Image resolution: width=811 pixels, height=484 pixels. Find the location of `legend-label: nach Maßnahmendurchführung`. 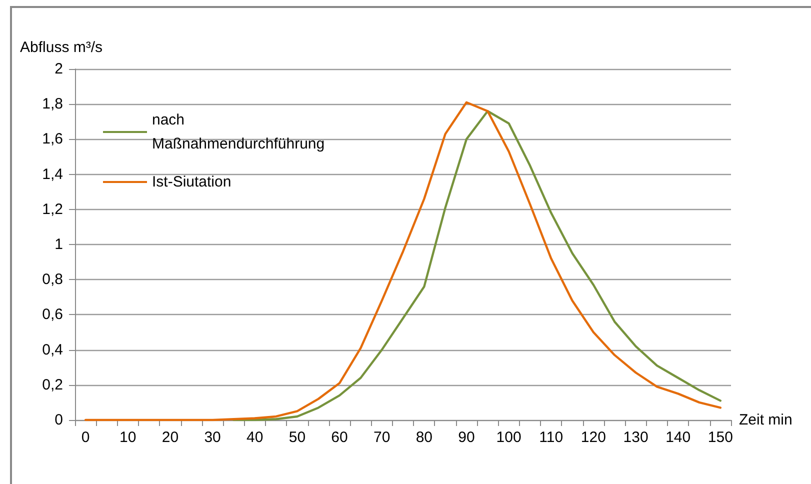

legend-label: nach Maßnahmendurchführung is located at coordinates (238, 132).